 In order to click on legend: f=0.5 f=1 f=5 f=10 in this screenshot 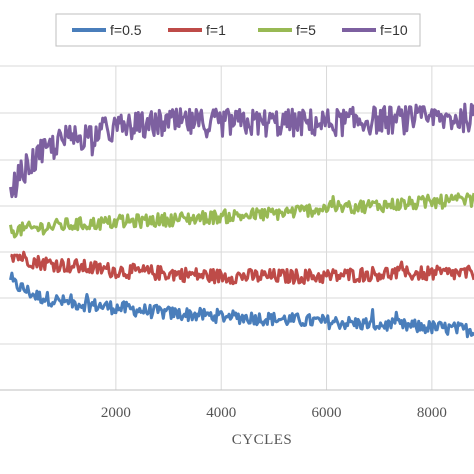, I will do `click(238, 30)`.